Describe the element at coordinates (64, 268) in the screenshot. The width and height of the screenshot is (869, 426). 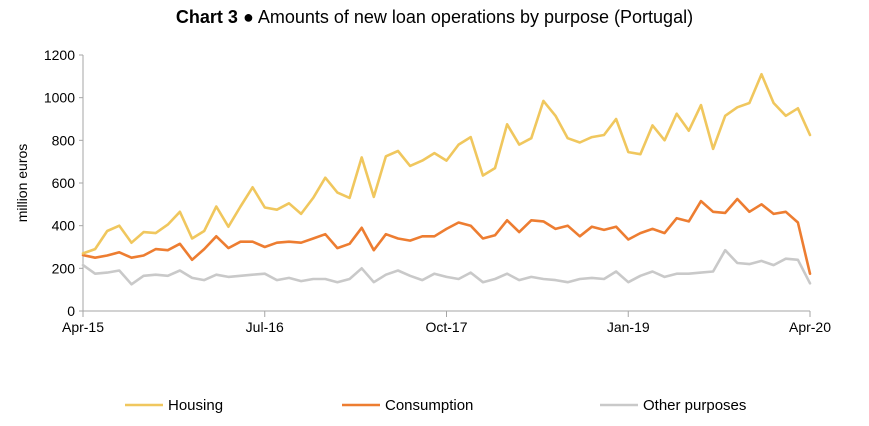
I see `y-tick-label: 200` at that location.